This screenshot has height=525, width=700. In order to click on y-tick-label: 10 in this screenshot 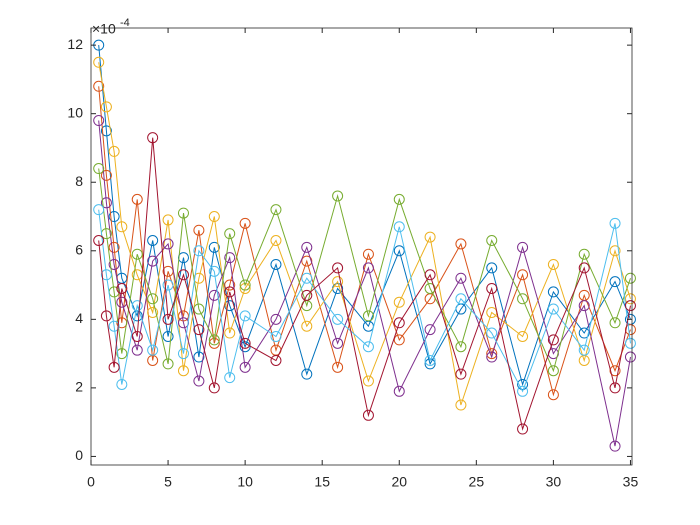, I will do `click(75, 112)`.